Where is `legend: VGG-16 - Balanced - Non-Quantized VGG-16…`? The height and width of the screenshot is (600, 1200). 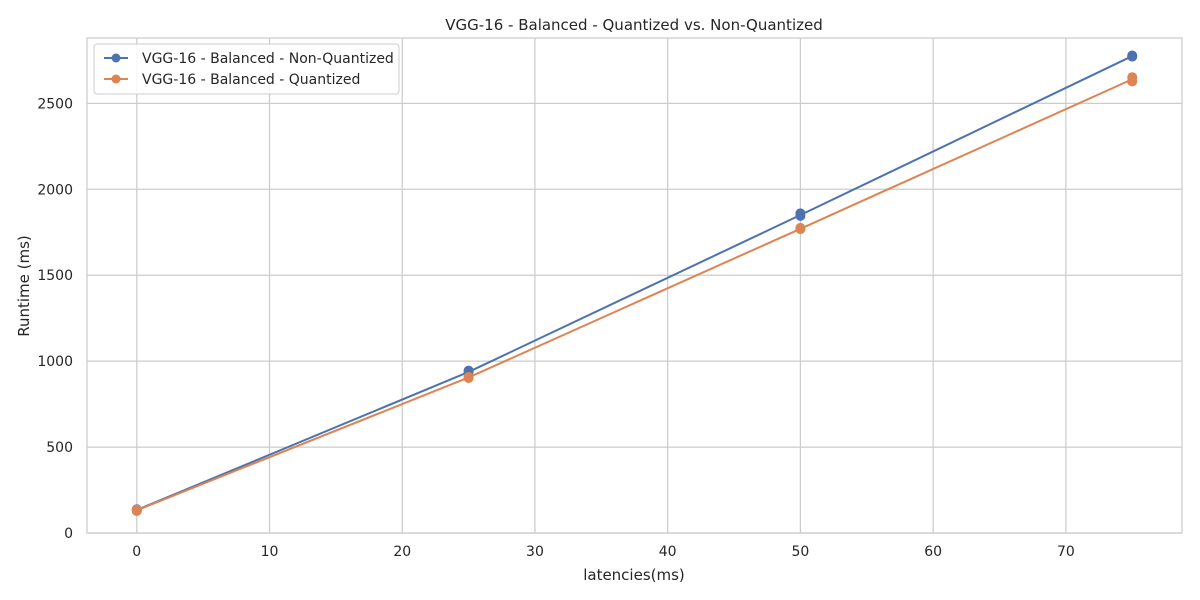
legend: VGG-16 - Balanced - Non-Quantized VGG-16… is located at coordinates (246, 69).